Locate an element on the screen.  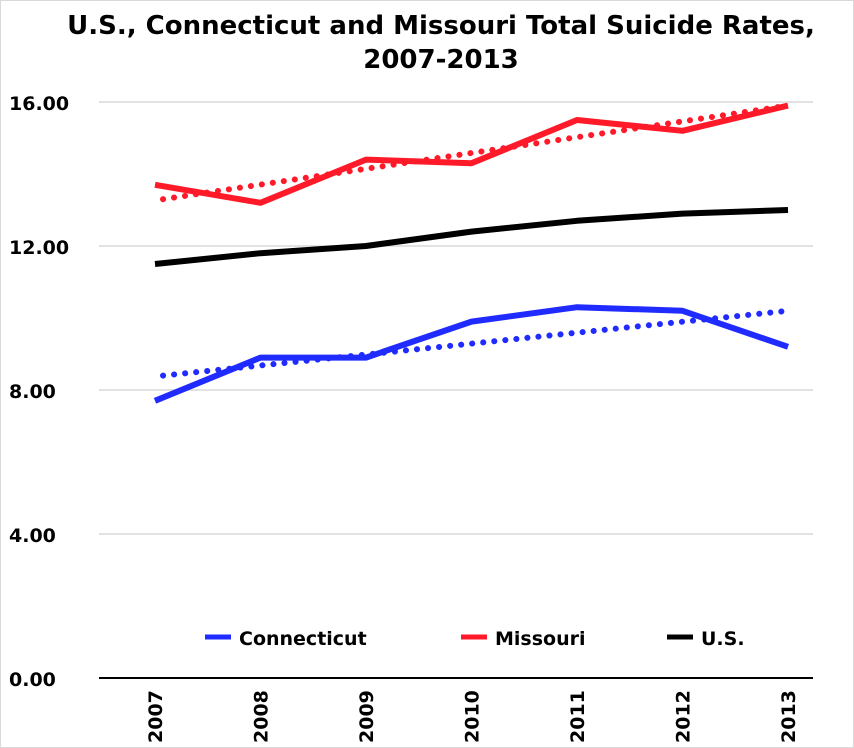
y-tick-label: 8.00 is located at coordinates (32, 392).